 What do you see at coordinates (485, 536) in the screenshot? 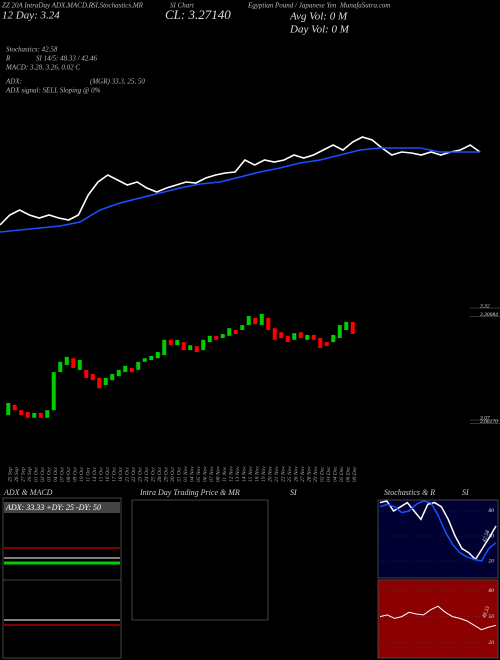
I see `value-label: 42.58` at bounding box center [485, 536].